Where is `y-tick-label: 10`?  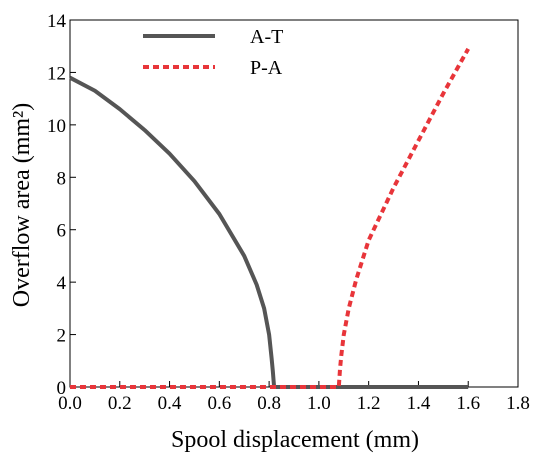
y-tick-label: 10 is located at coordinates (56, 126).